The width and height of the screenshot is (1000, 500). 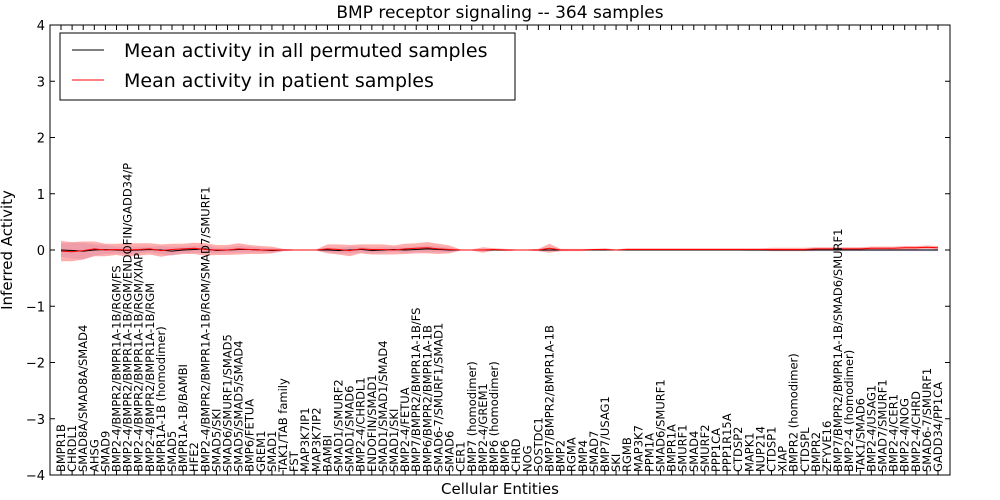 What do you see at coordinates (372, 423) in the screenshot?
I see `category-label: ENDOFIN/SMAD1` at bounding box center [372, 423].